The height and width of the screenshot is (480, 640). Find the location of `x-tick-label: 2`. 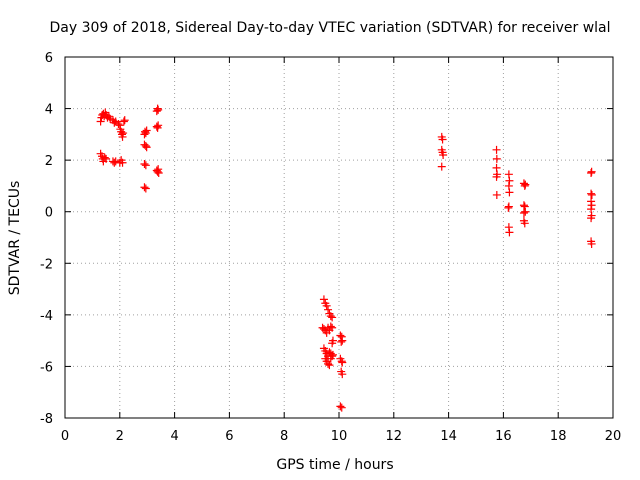

x-tick-label: 2 is located at coordinates (120, 436).